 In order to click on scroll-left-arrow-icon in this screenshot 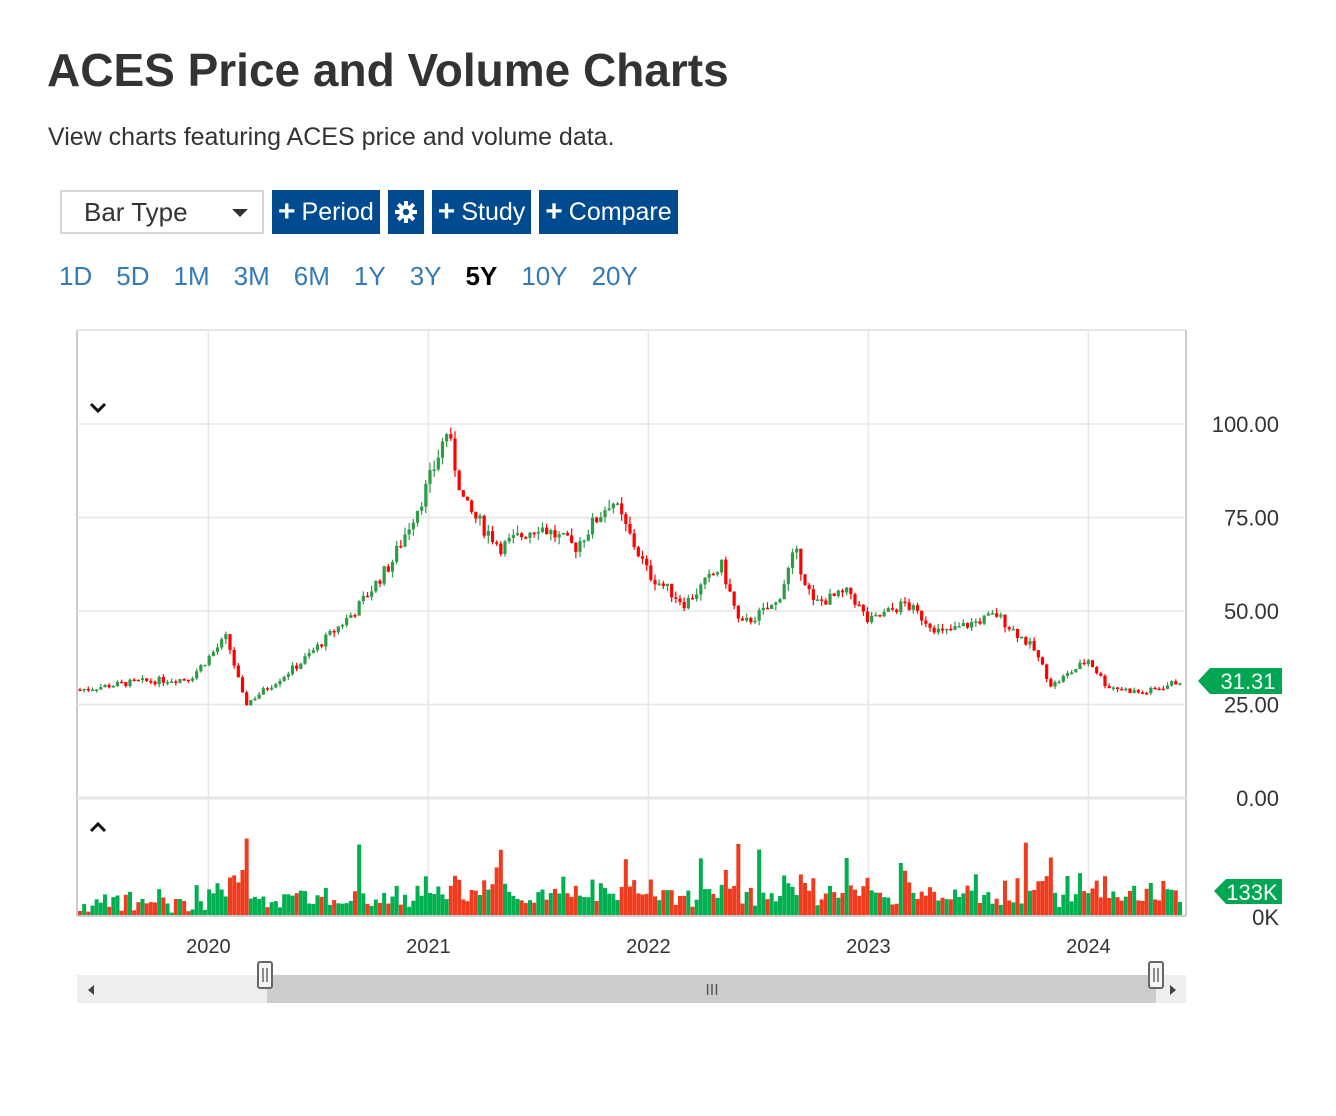, I will do `click(91, 990)`.